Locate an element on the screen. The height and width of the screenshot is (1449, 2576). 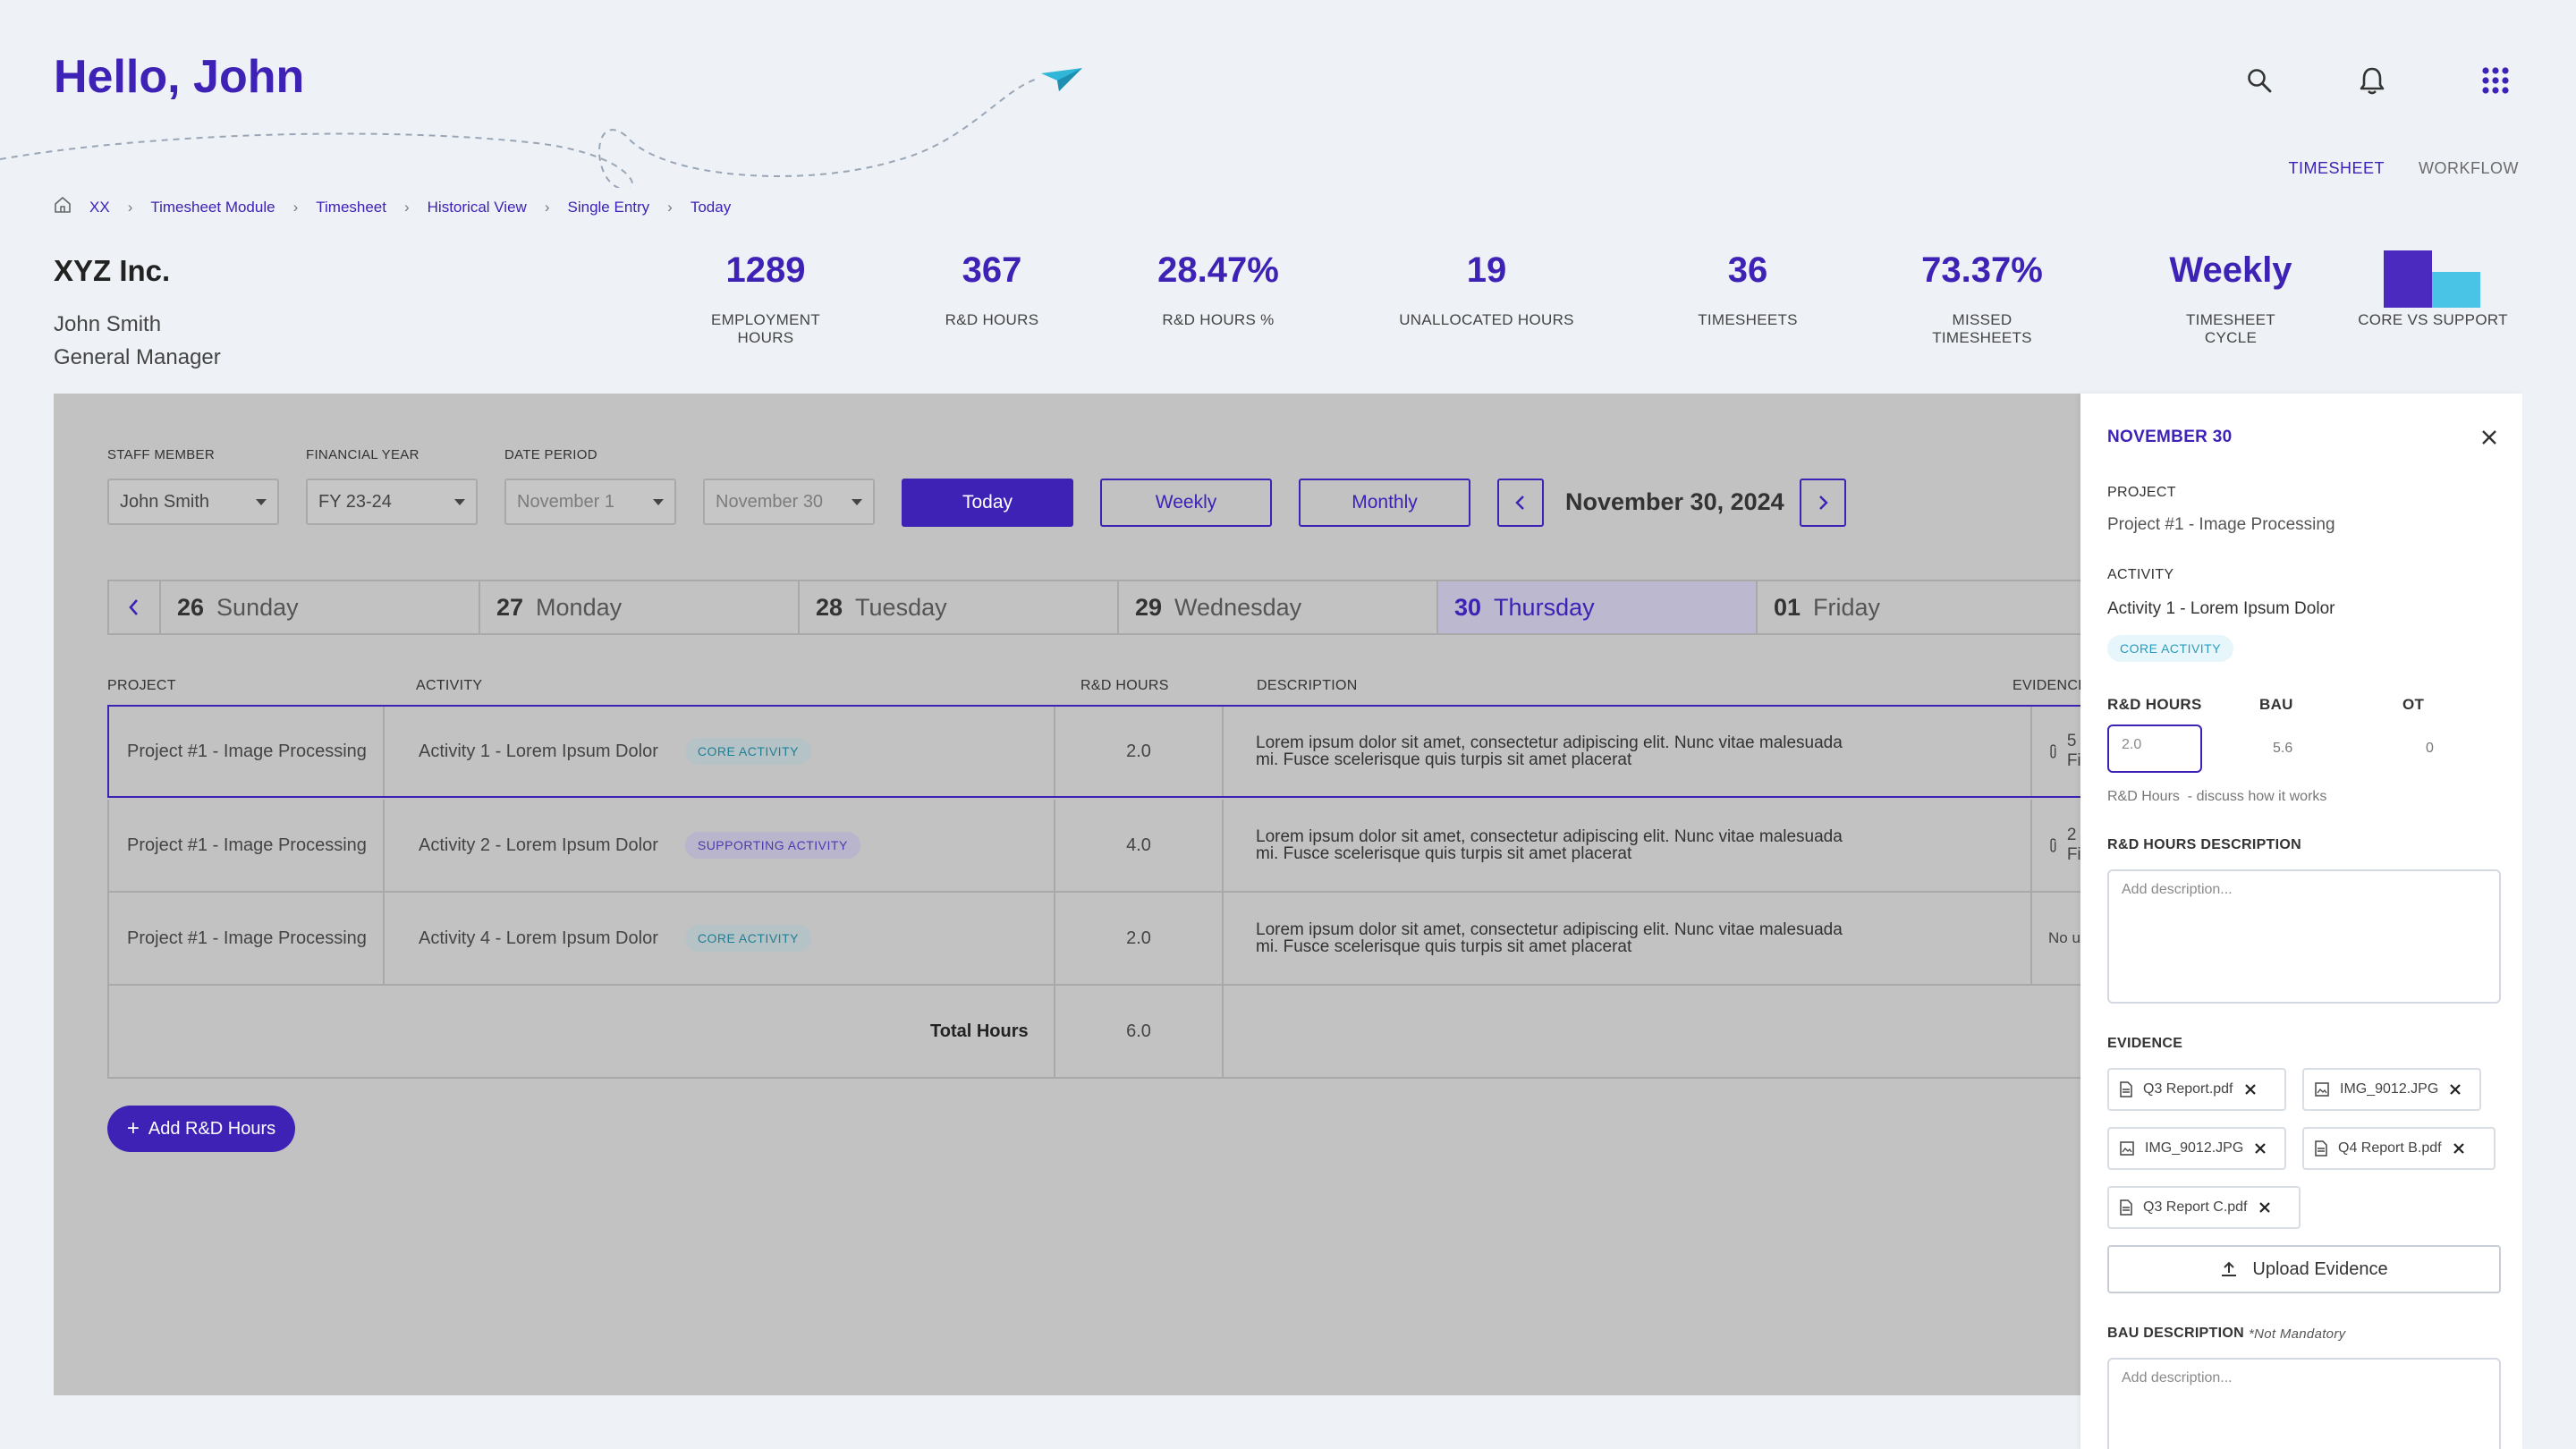
stat-label: MISSED TIMESHEETS is located at coordinates (1982, 328).